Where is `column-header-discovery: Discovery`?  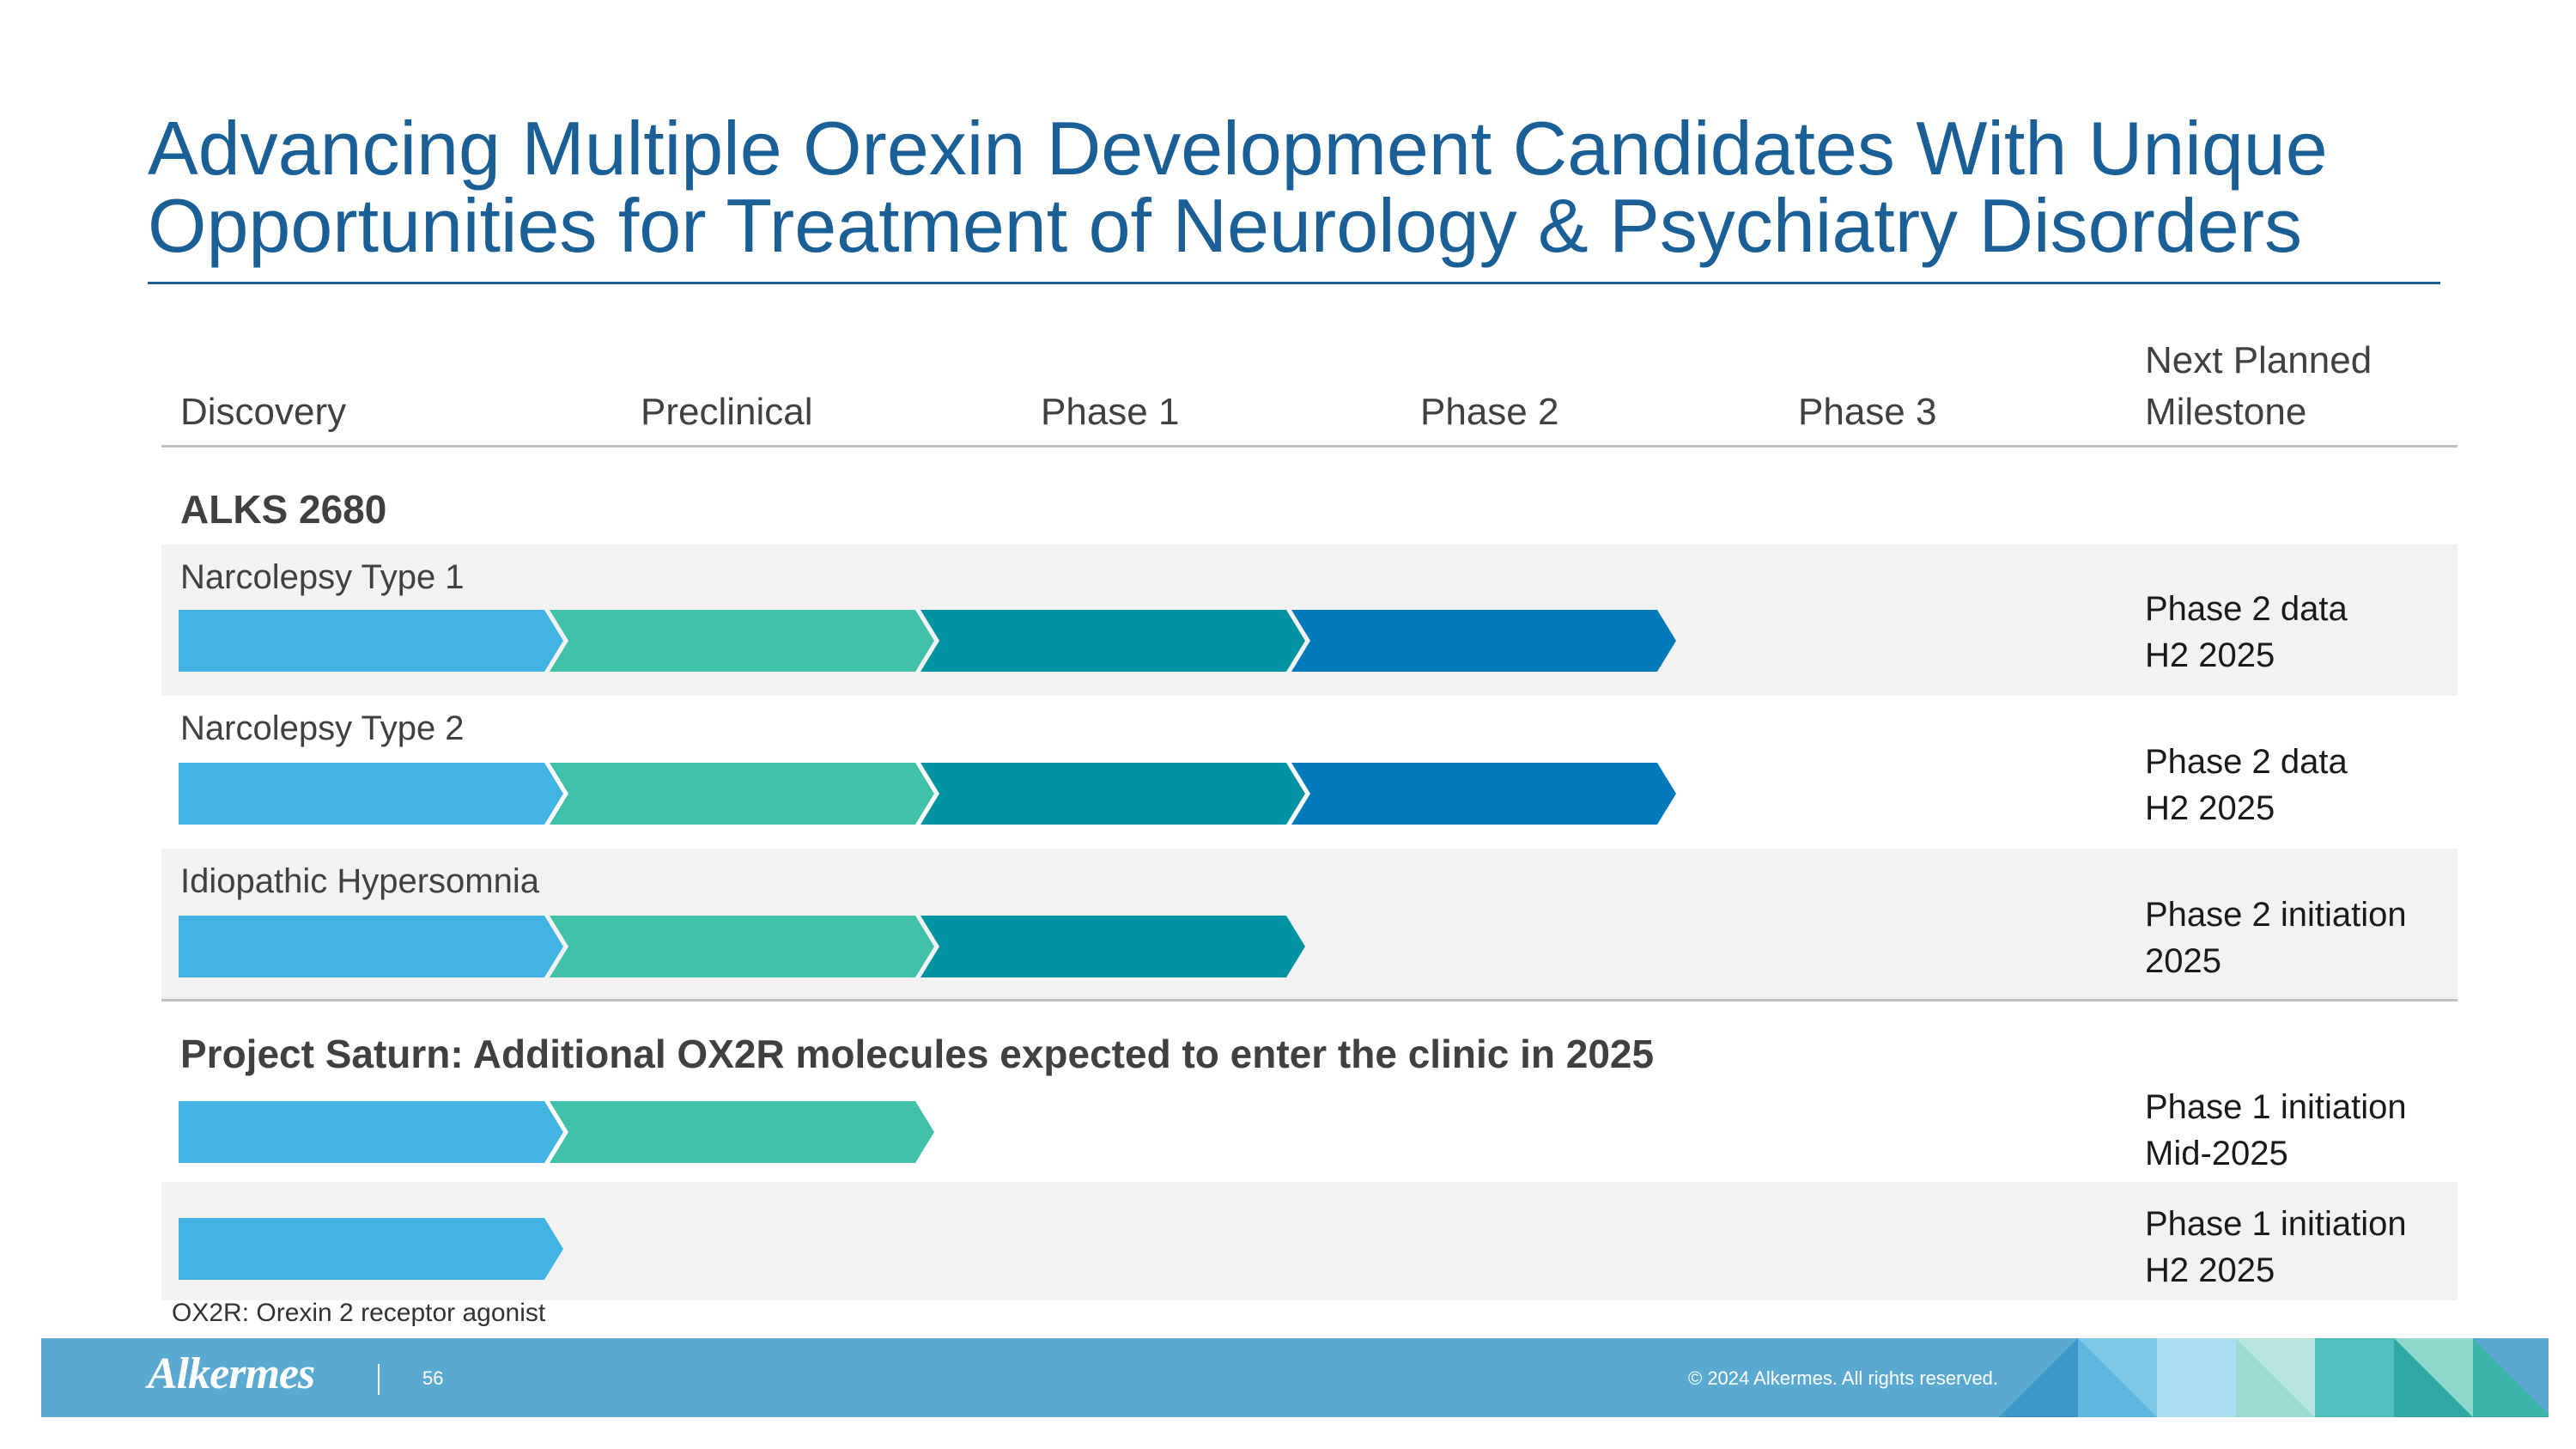 column-header-discovery: Discovery is located at coordinates (263, 412).